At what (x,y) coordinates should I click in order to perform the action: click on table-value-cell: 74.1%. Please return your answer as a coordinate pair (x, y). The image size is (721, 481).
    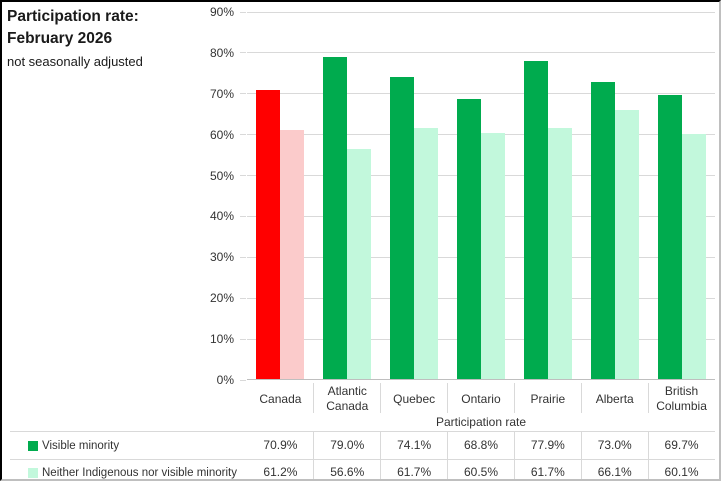
    Looking at the image, I should click on (414, 445).